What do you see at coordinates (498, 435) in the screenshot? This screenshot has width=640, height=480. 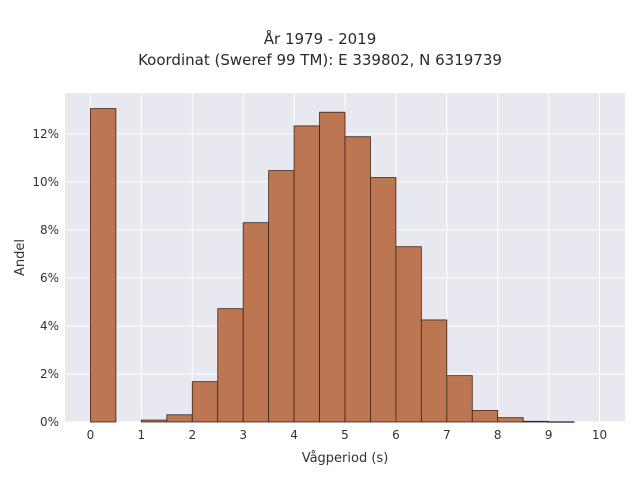 I see `x-tick-label: 8` at bounding box center [498, 435].